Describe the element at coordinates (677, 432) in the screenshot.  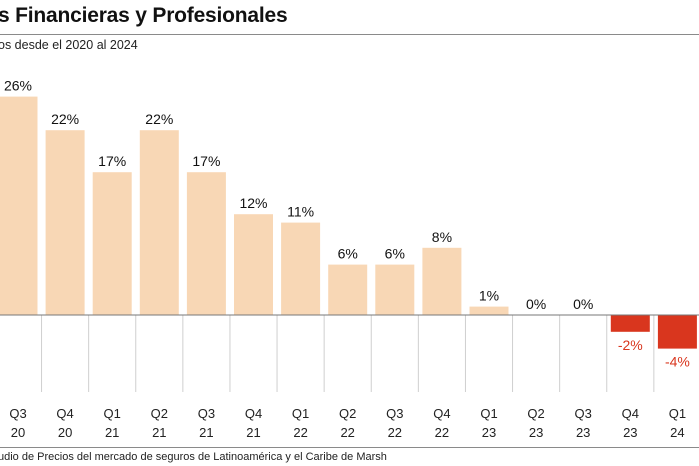
I see `x-tick-year: 24` at that location.